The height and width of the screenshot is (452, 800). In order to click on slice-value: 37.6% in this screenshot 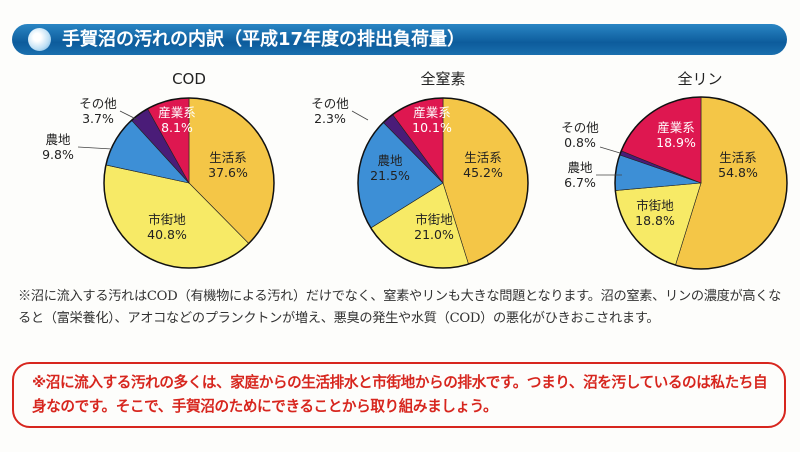, I will do `click(228, 172)`.